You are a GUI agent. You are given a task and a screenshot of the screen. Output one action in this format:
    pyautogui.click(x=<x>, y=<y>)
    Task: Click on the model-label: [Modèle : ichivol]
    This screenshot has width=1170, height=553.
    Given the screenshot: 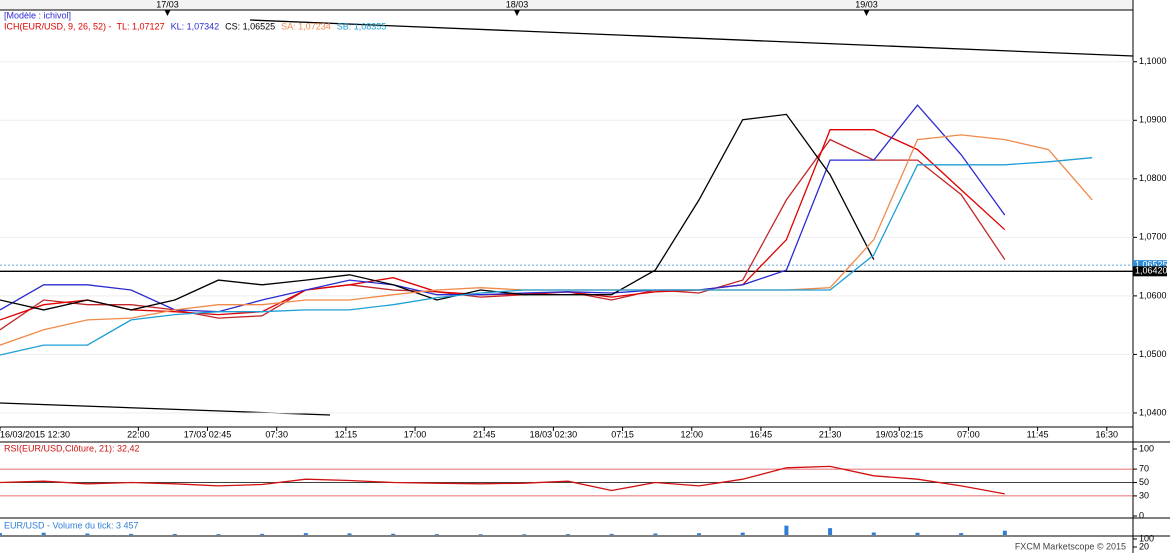 What is the action you would take?
    pyautogui.click(x=37, y=15)
    